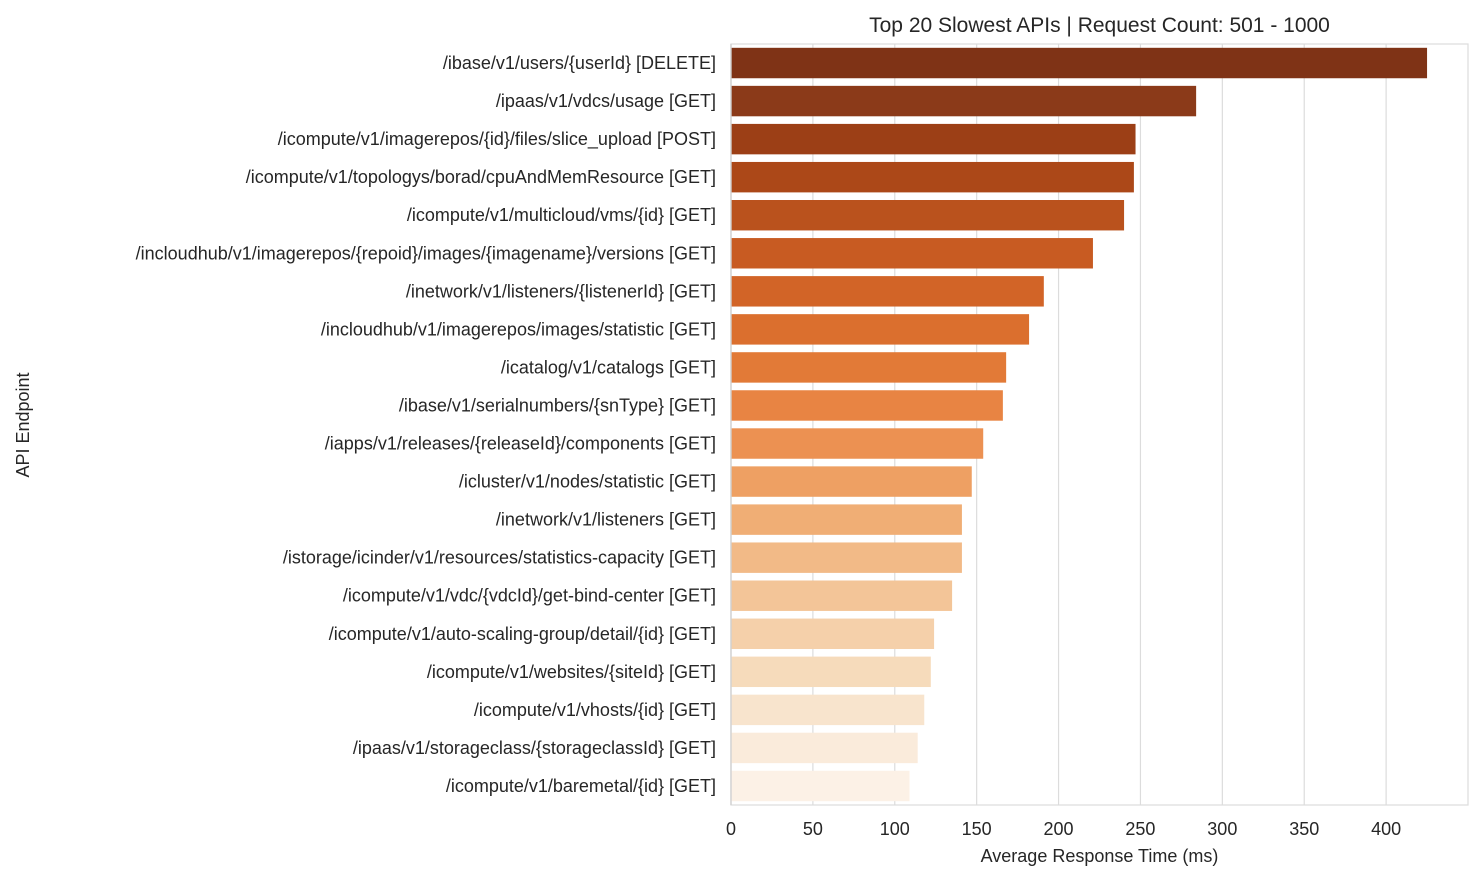 This screenshot has width=1484, height=880. Describe the element at coordinates (977, 829) in the screenshot. I see `x-tick-label: 150` at that location.